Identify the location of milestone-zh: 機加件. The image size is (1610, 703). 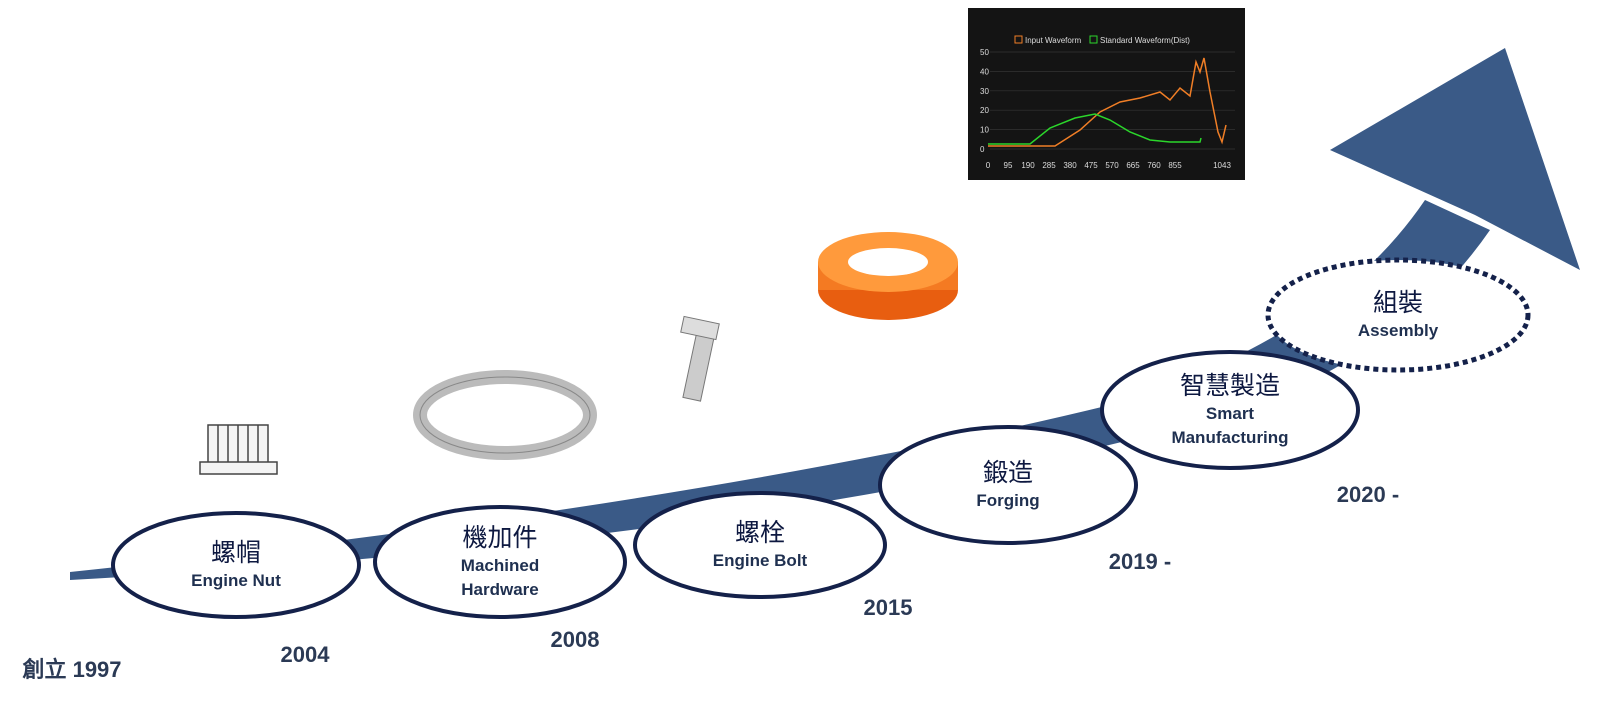
(500, 537).